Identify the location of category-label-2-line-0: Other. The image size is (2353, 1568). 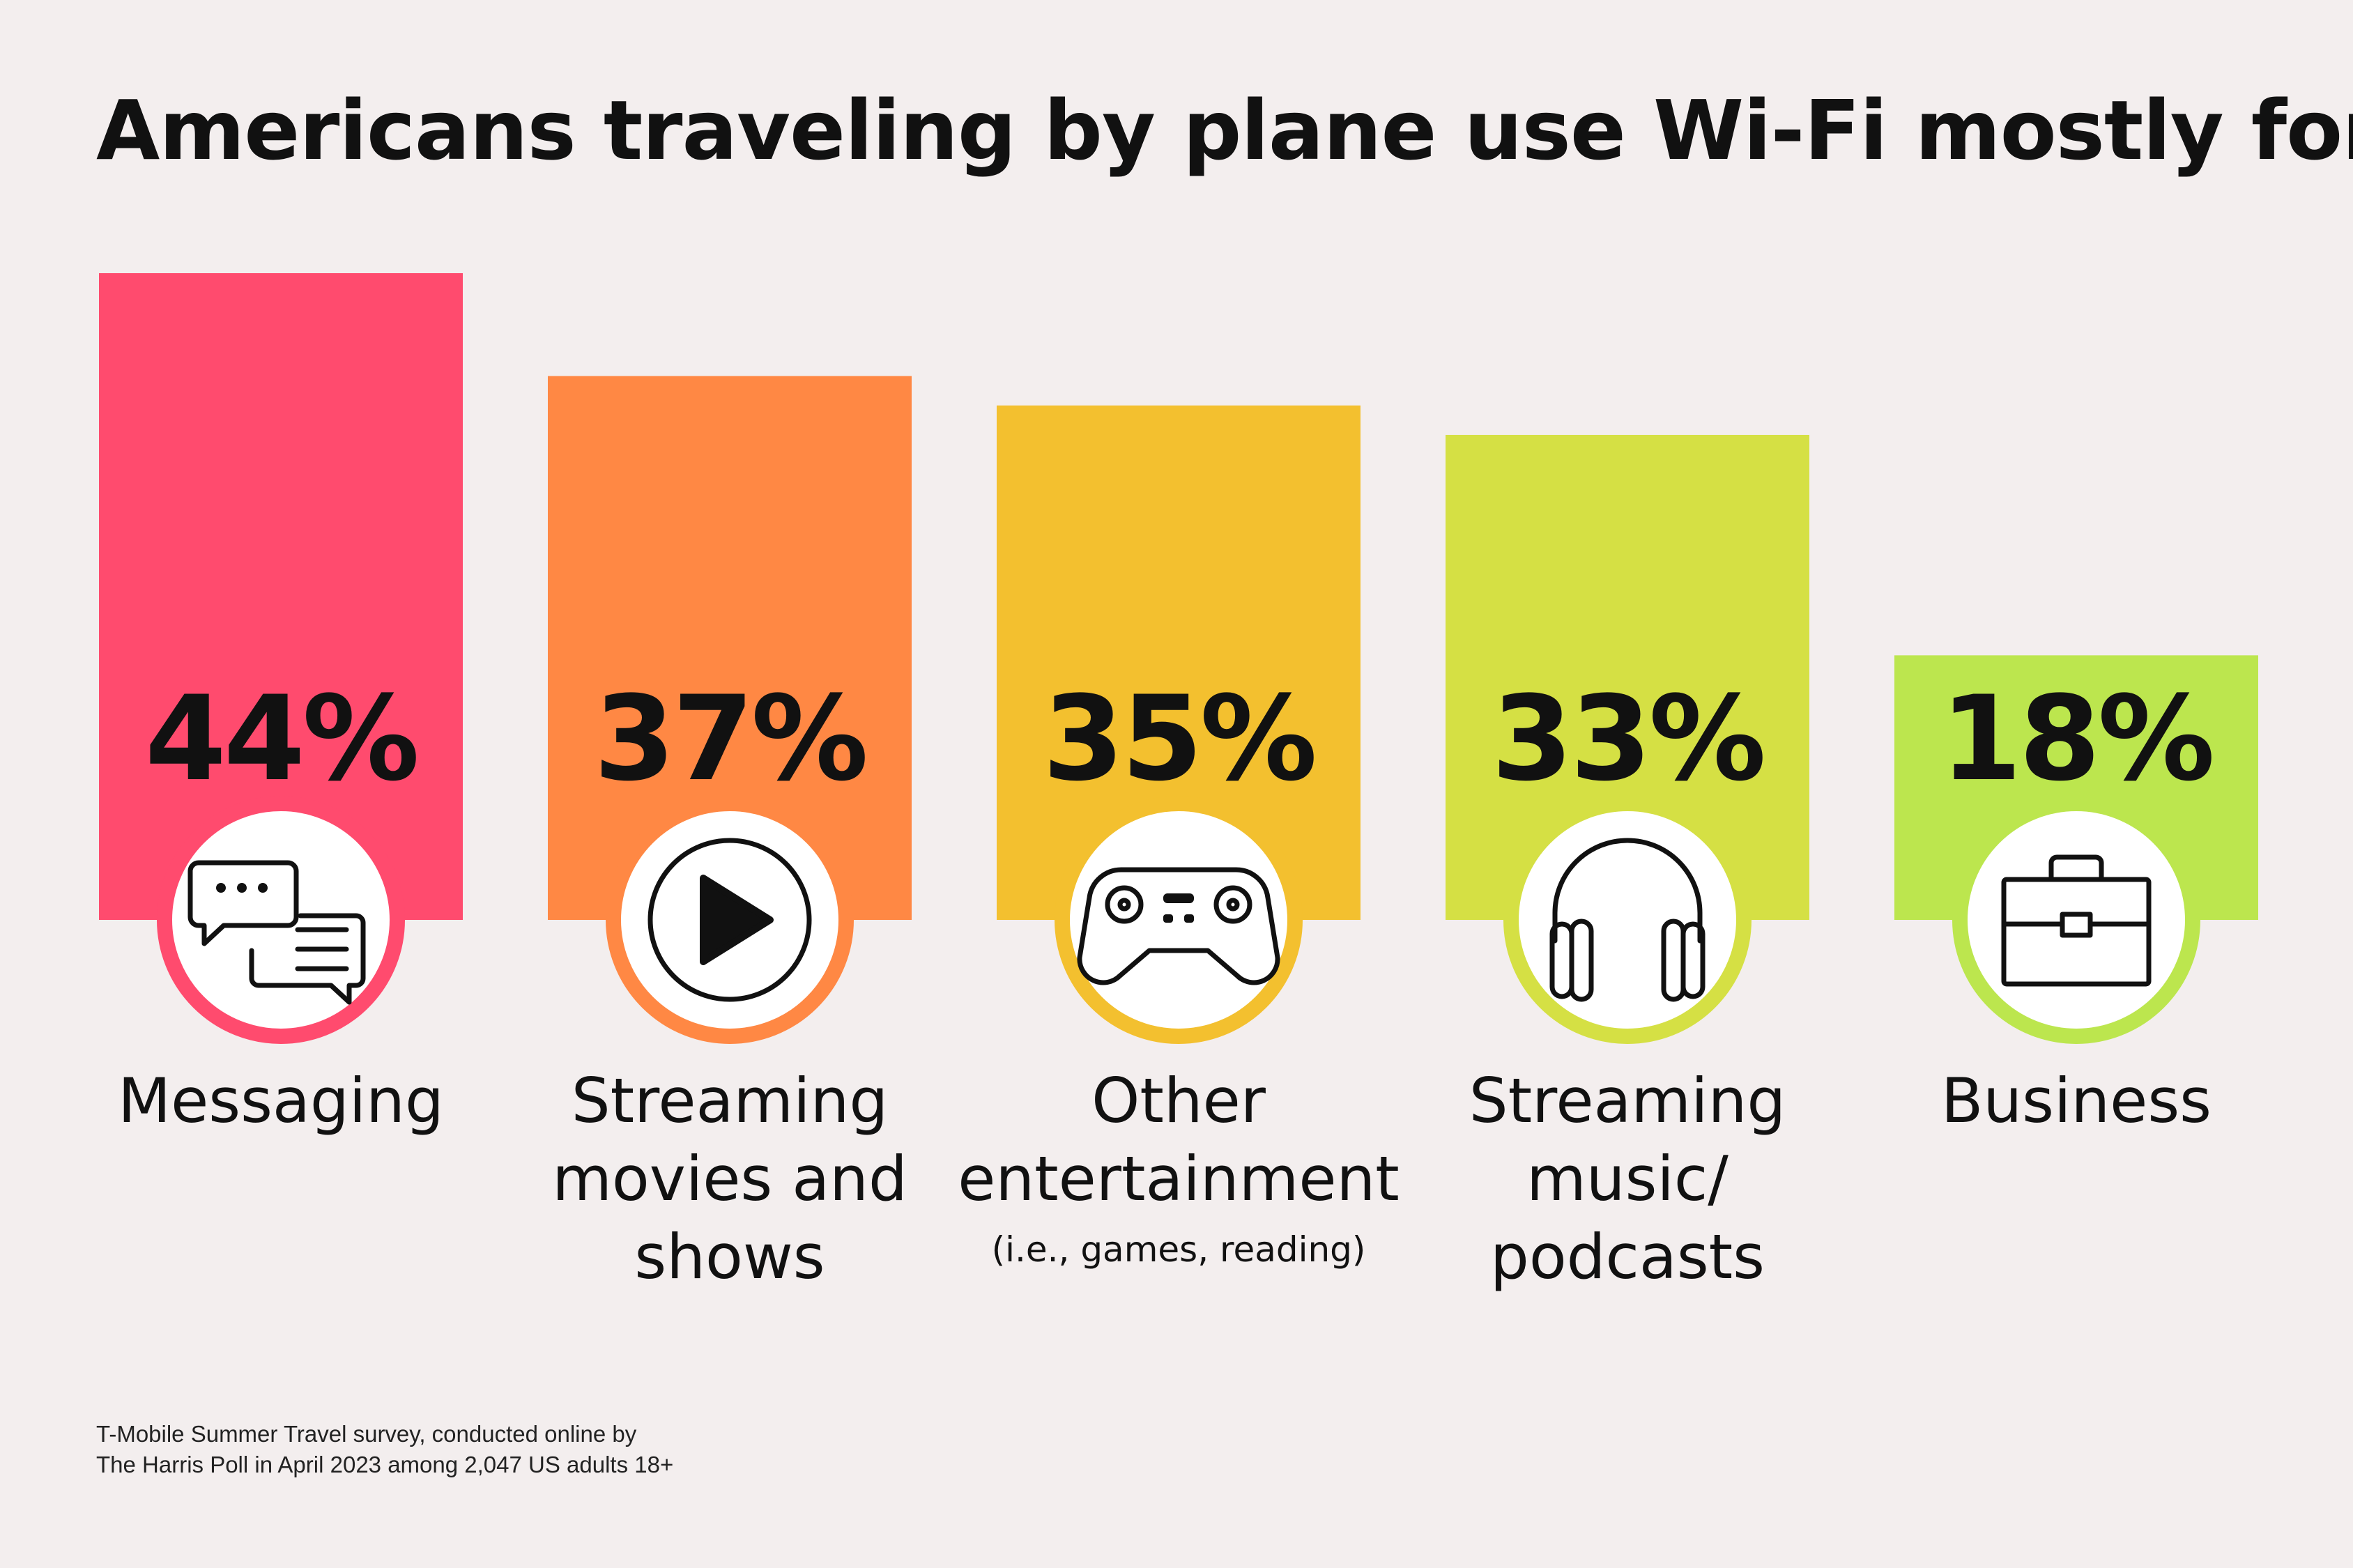
(1178, 1101).